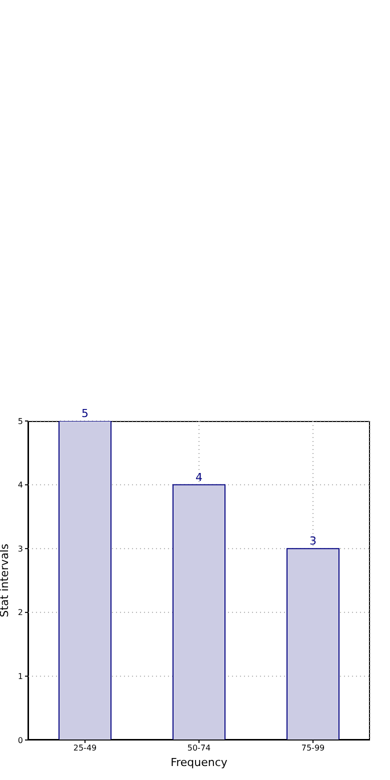 Image resolution: width=390 pixels, height=780 pixels. What do you see at coordinates (85, 748) in the screenshot?
I see `x-tick-label: 25-49` at bounding box center [85, 748].